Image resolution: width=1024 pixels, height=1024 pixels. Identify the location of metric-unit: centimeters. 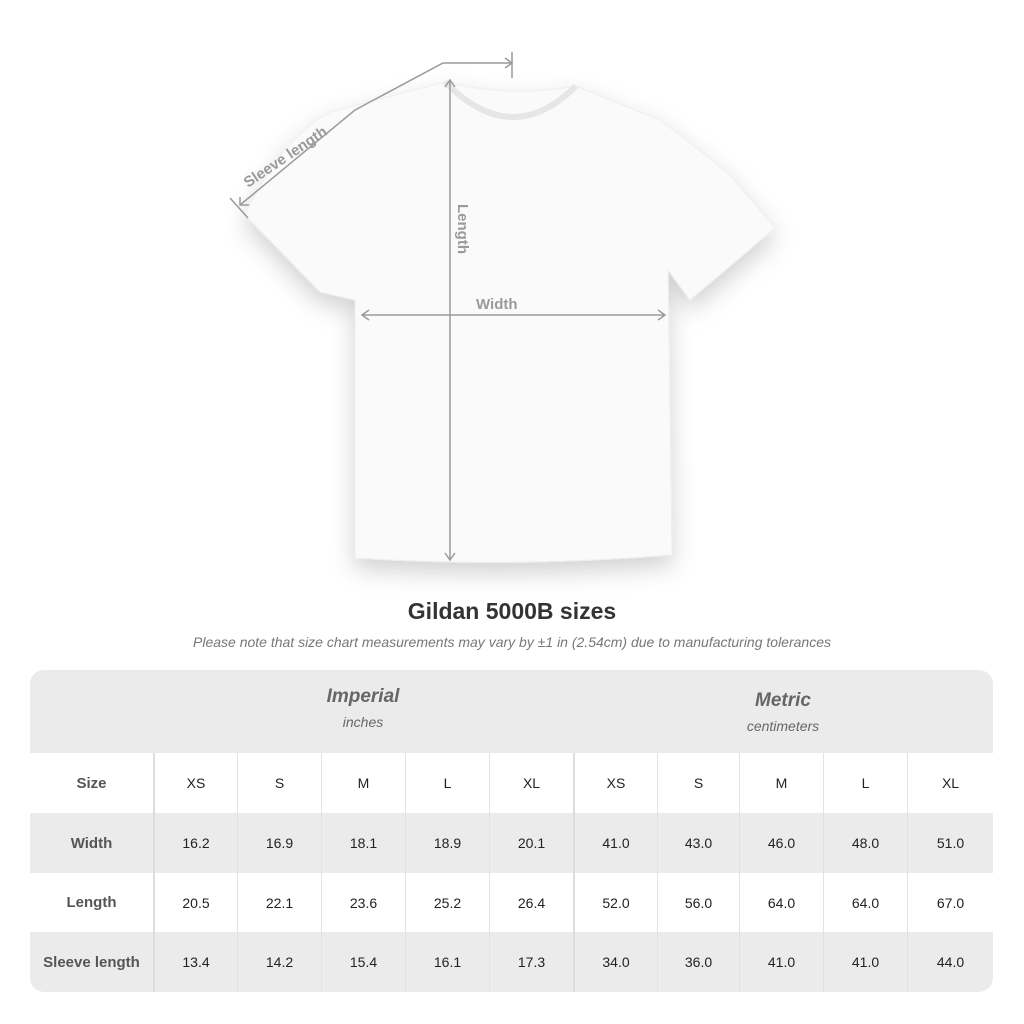
(783, 726).